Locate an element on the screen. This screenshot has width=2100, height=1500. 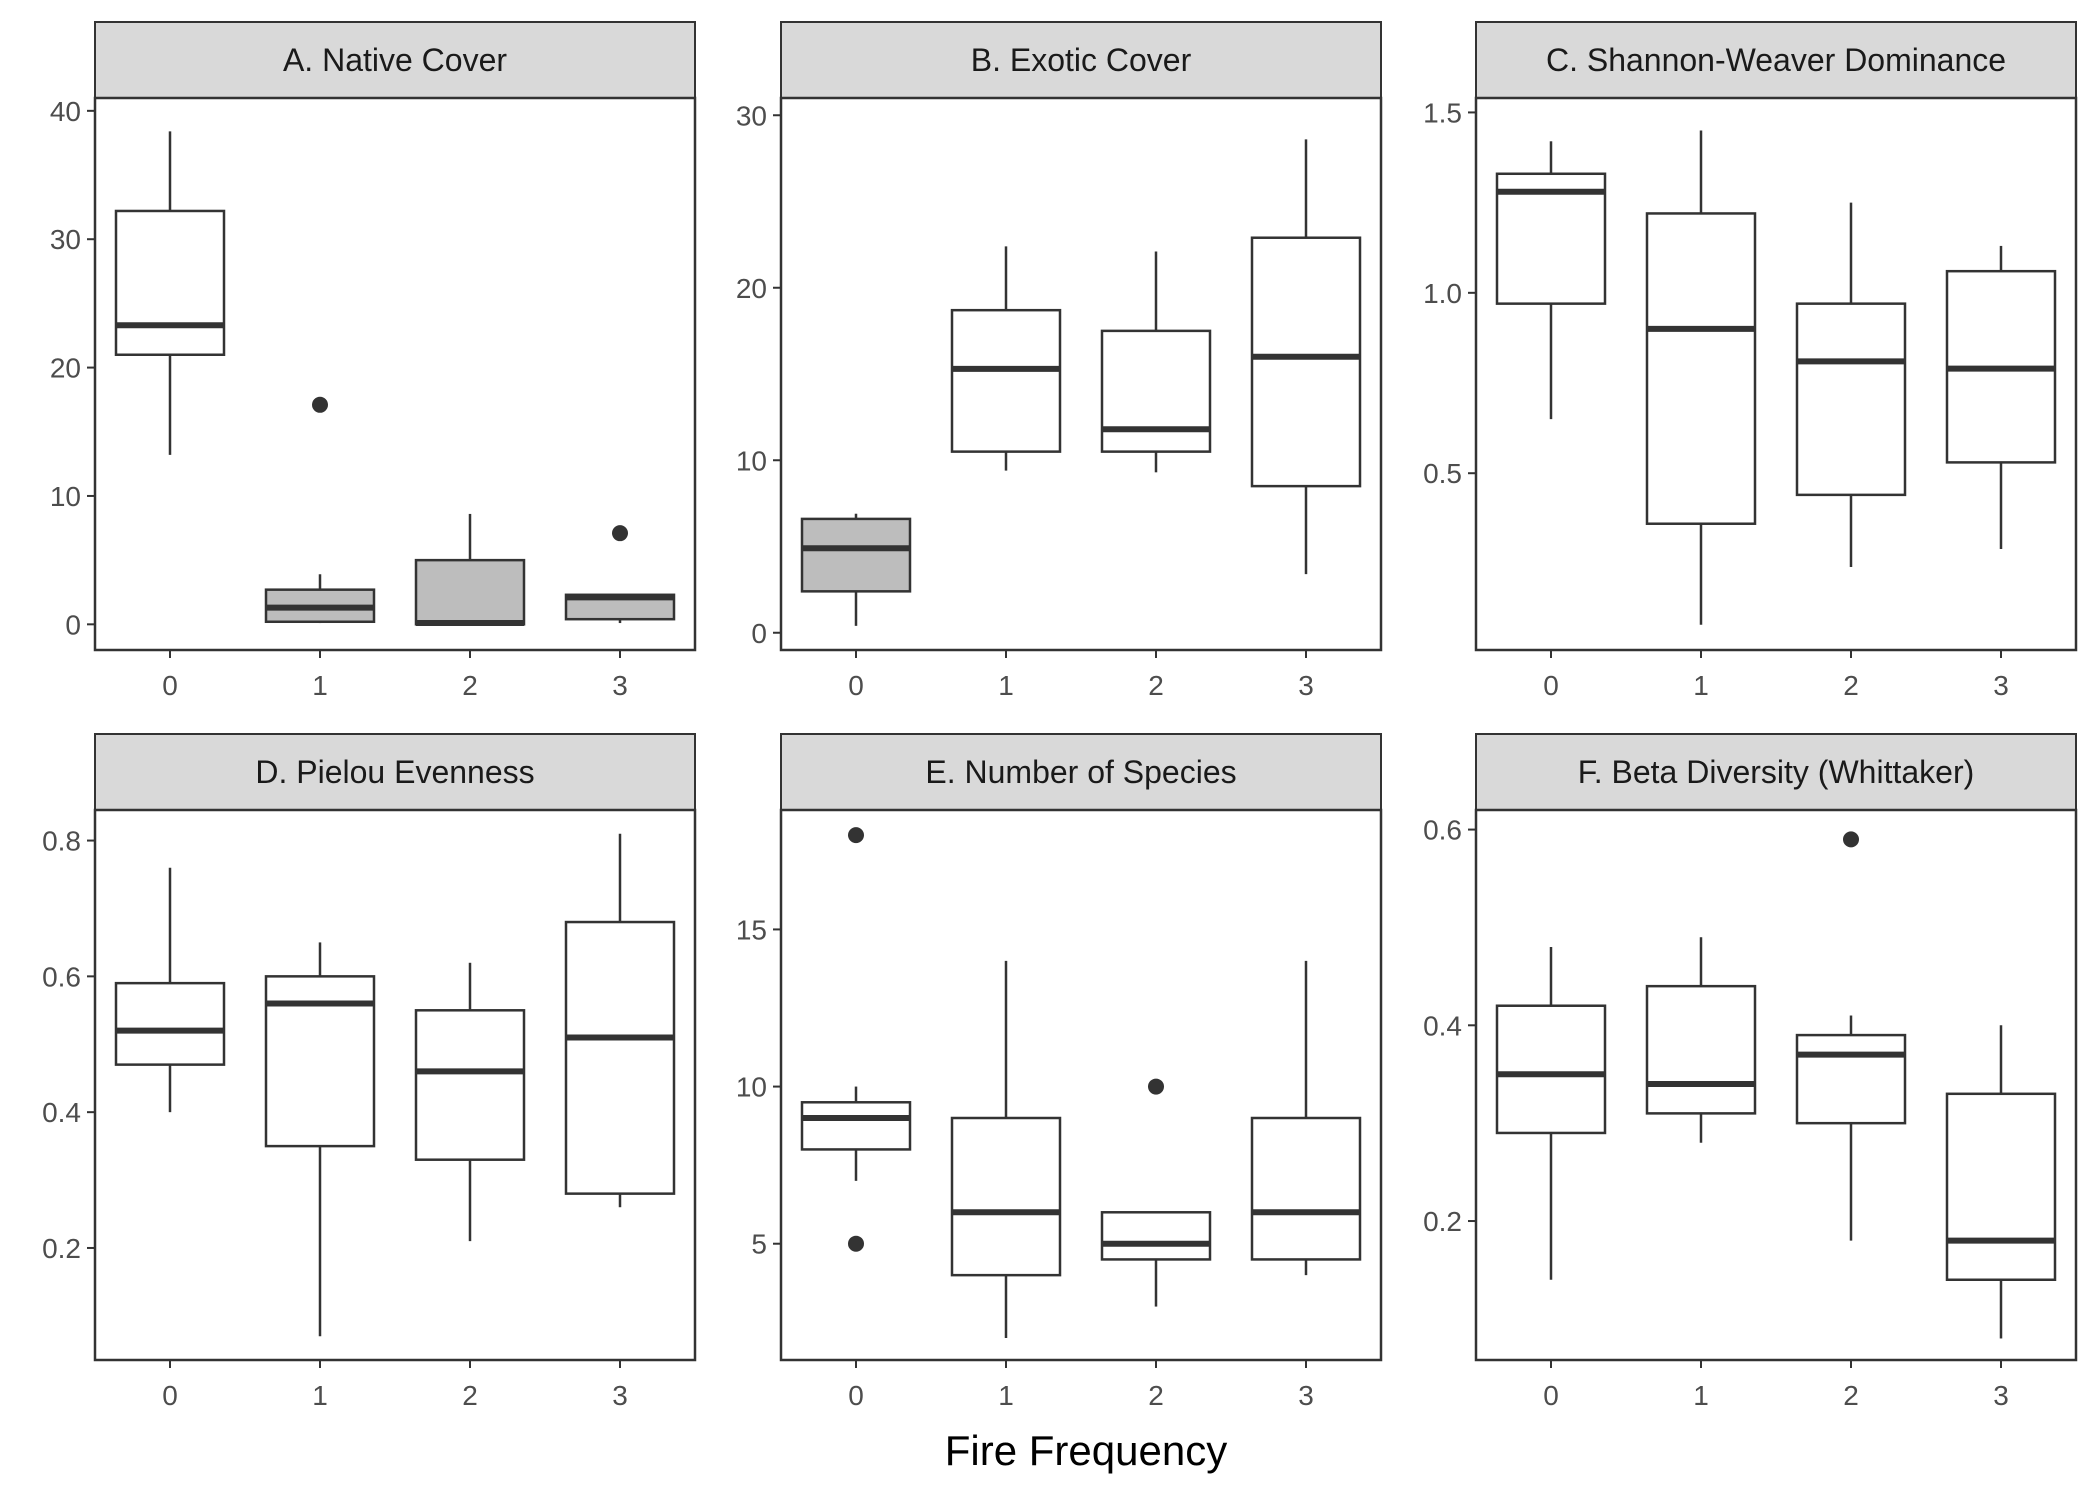
y-tick-label: 20 is located at coordinates (751, 288).